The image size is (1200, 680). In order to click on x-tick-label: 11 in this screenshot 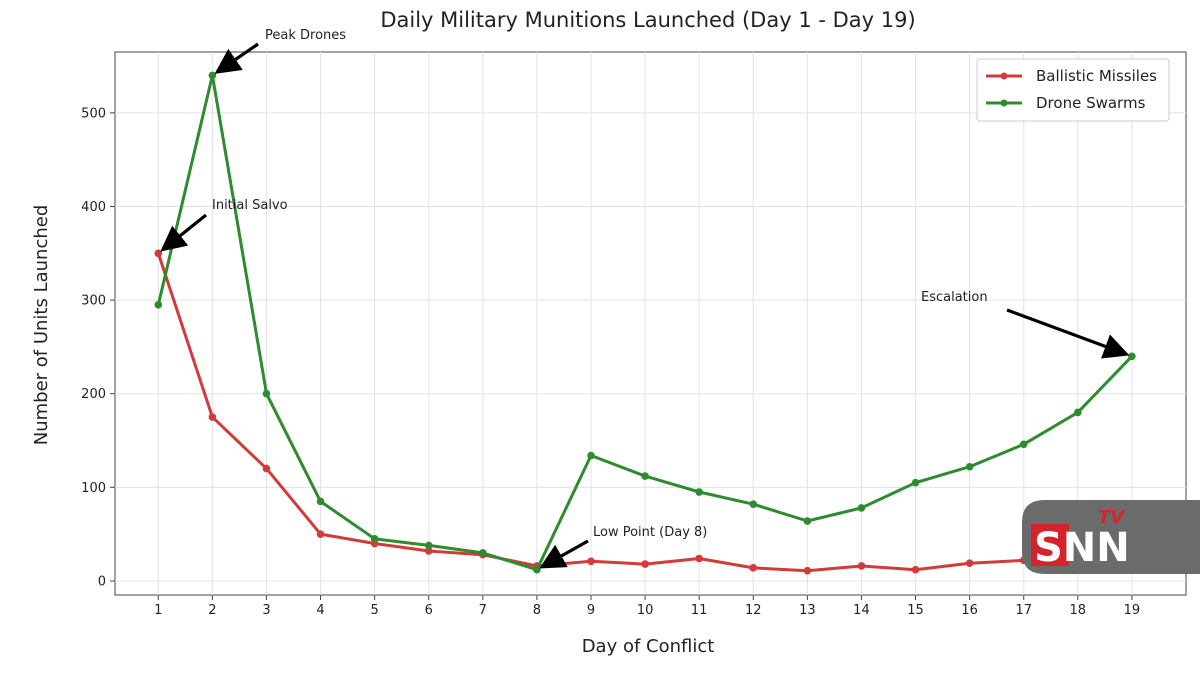, I will do `click(699, 610)`.